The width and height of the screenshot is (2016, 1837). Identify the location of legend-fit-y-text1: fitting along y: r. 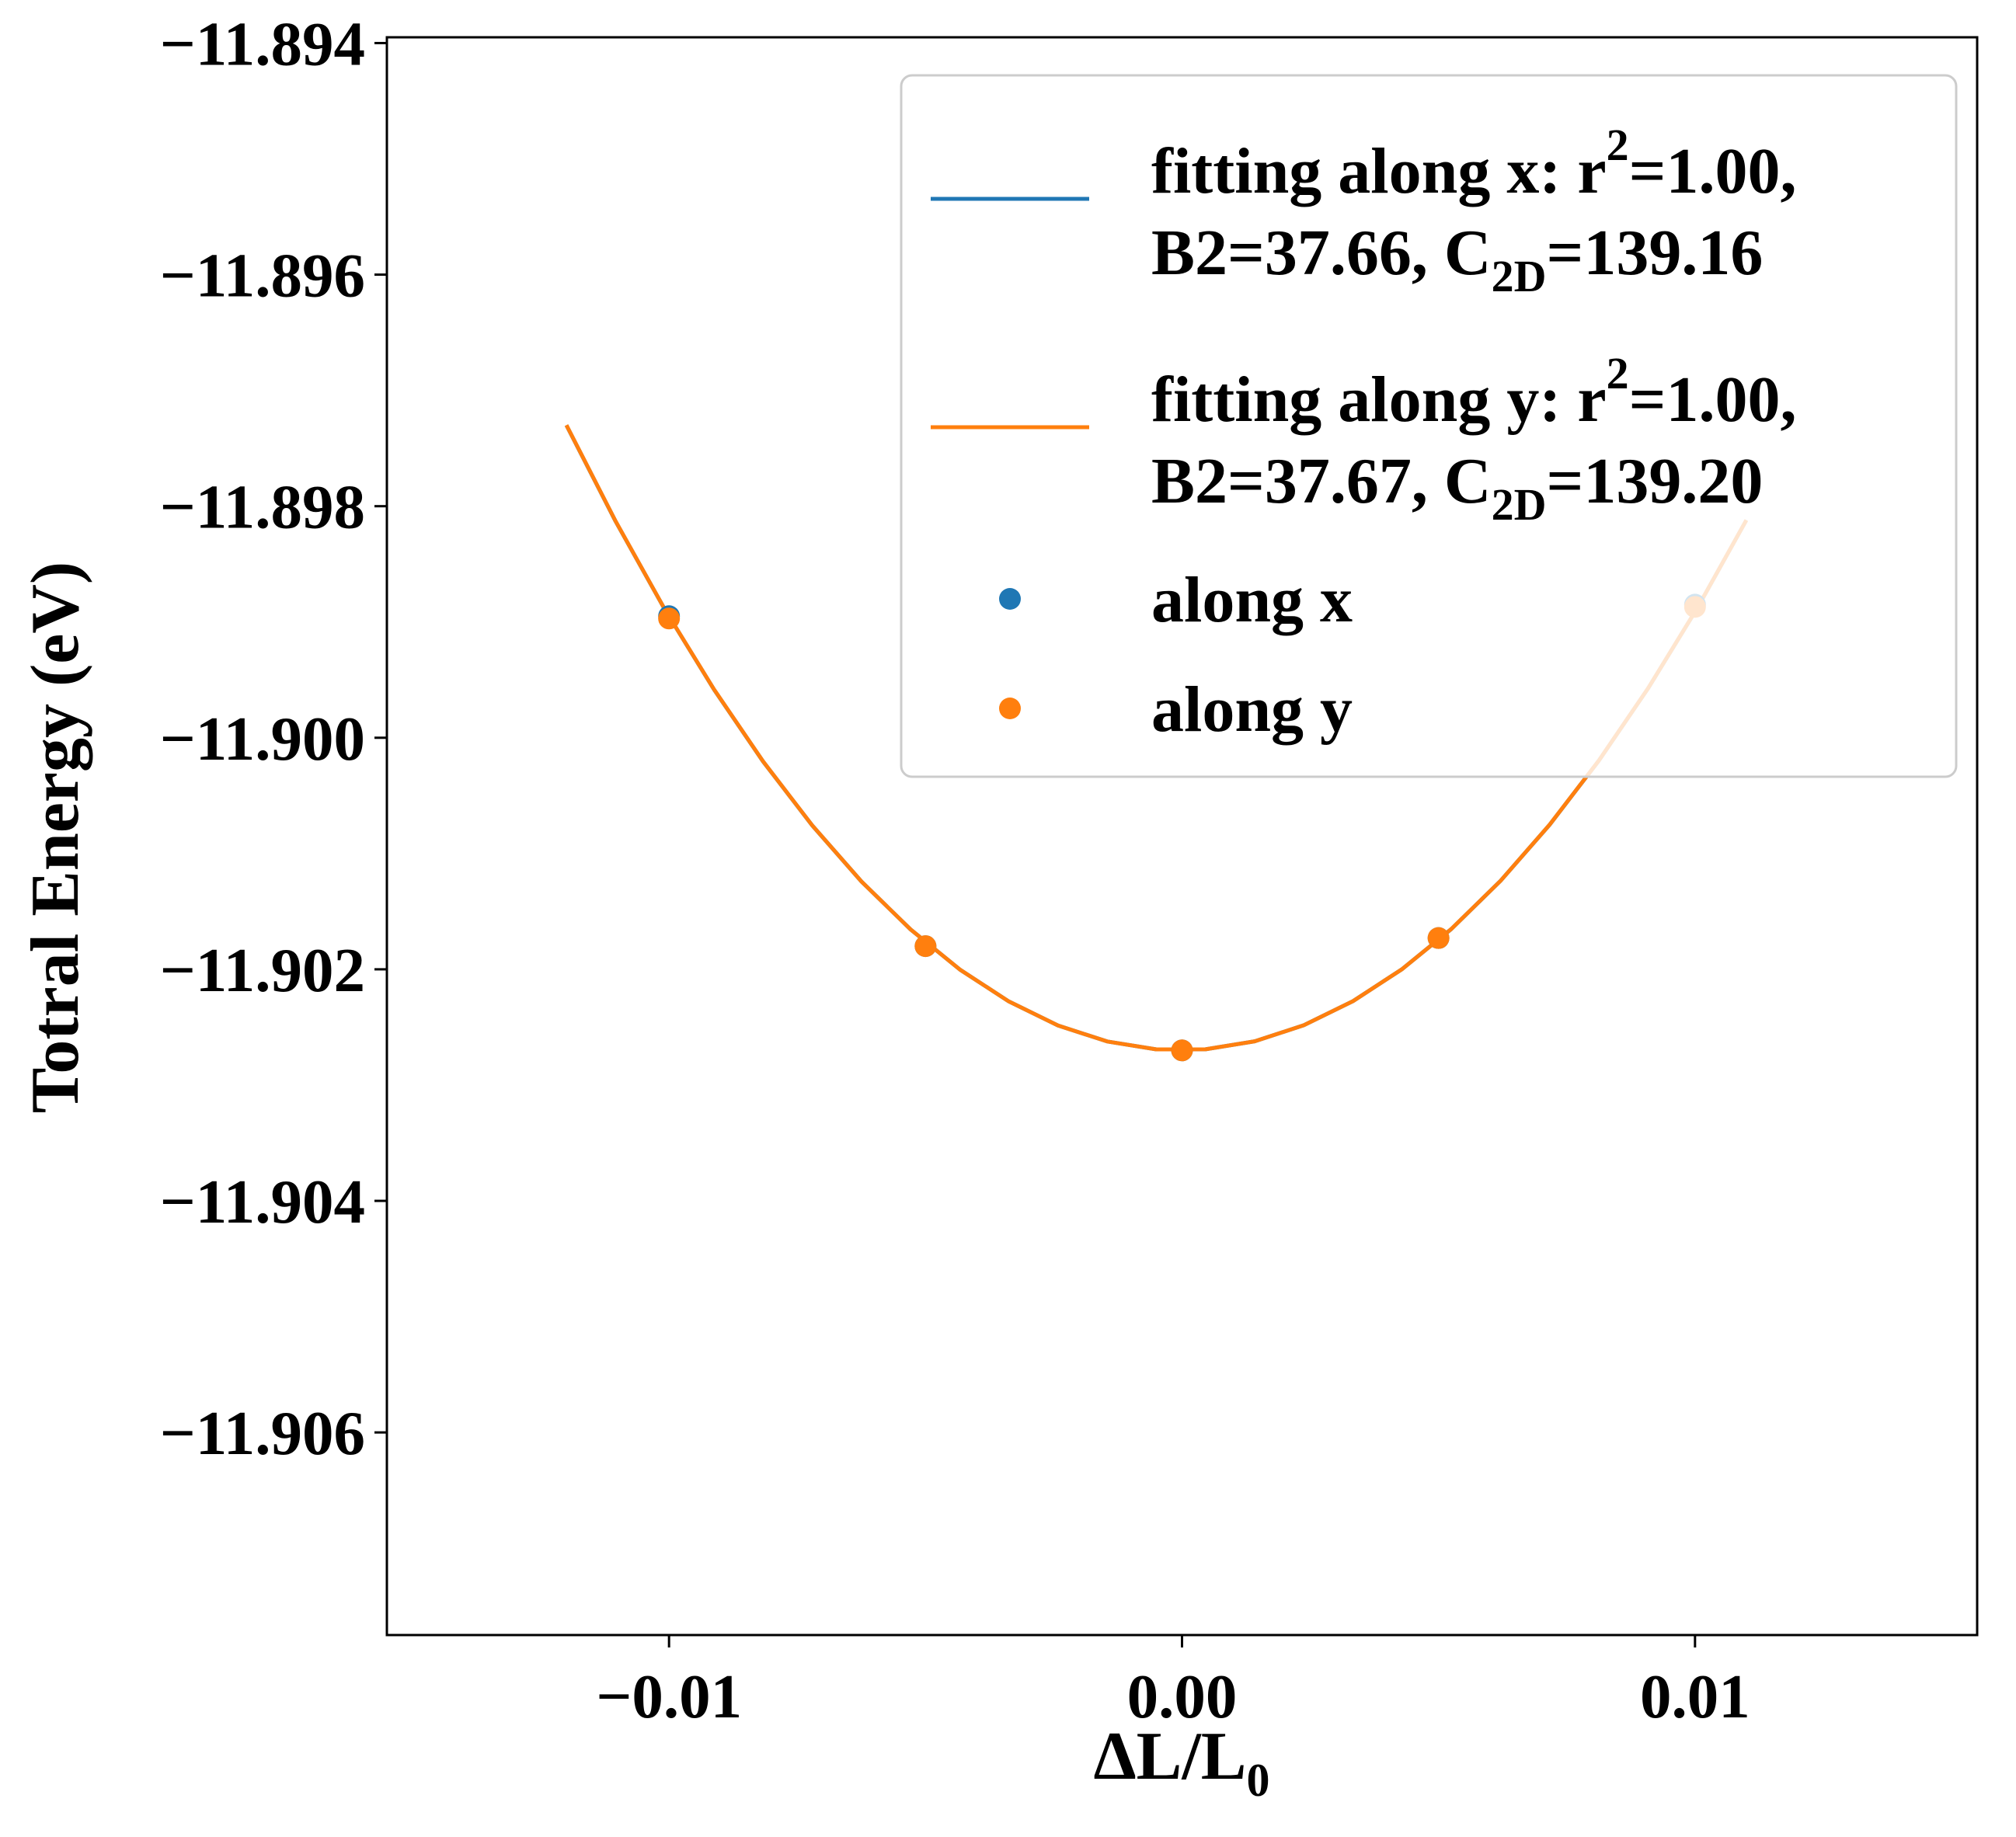
(1379, 400).